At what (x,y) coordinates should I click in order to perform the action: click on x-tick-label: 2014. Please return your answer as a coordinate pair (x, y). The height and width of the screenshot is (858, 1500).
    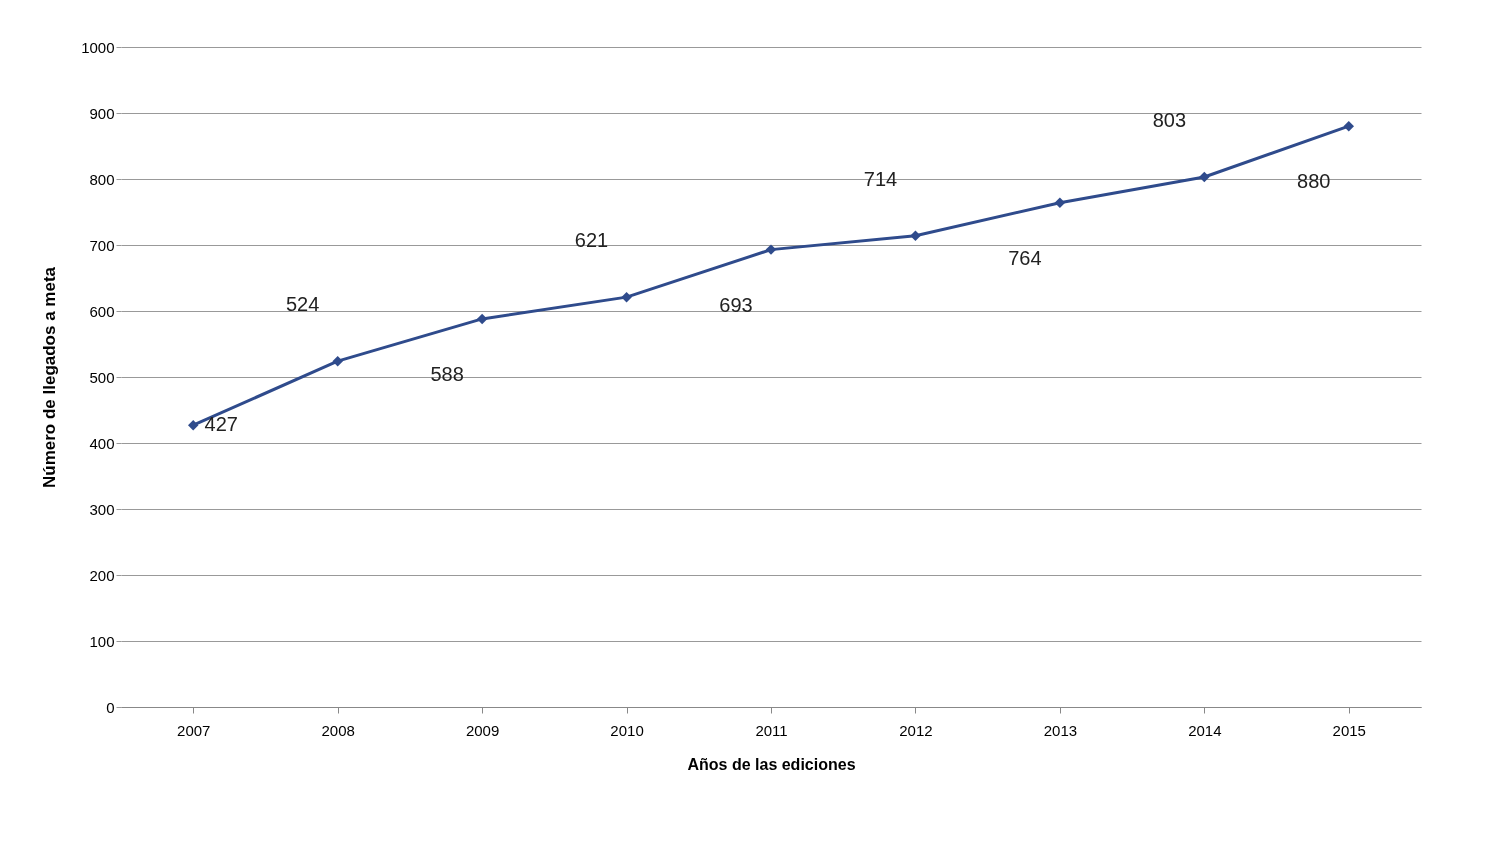
    Looking at the image, I should click on (1205, 730).